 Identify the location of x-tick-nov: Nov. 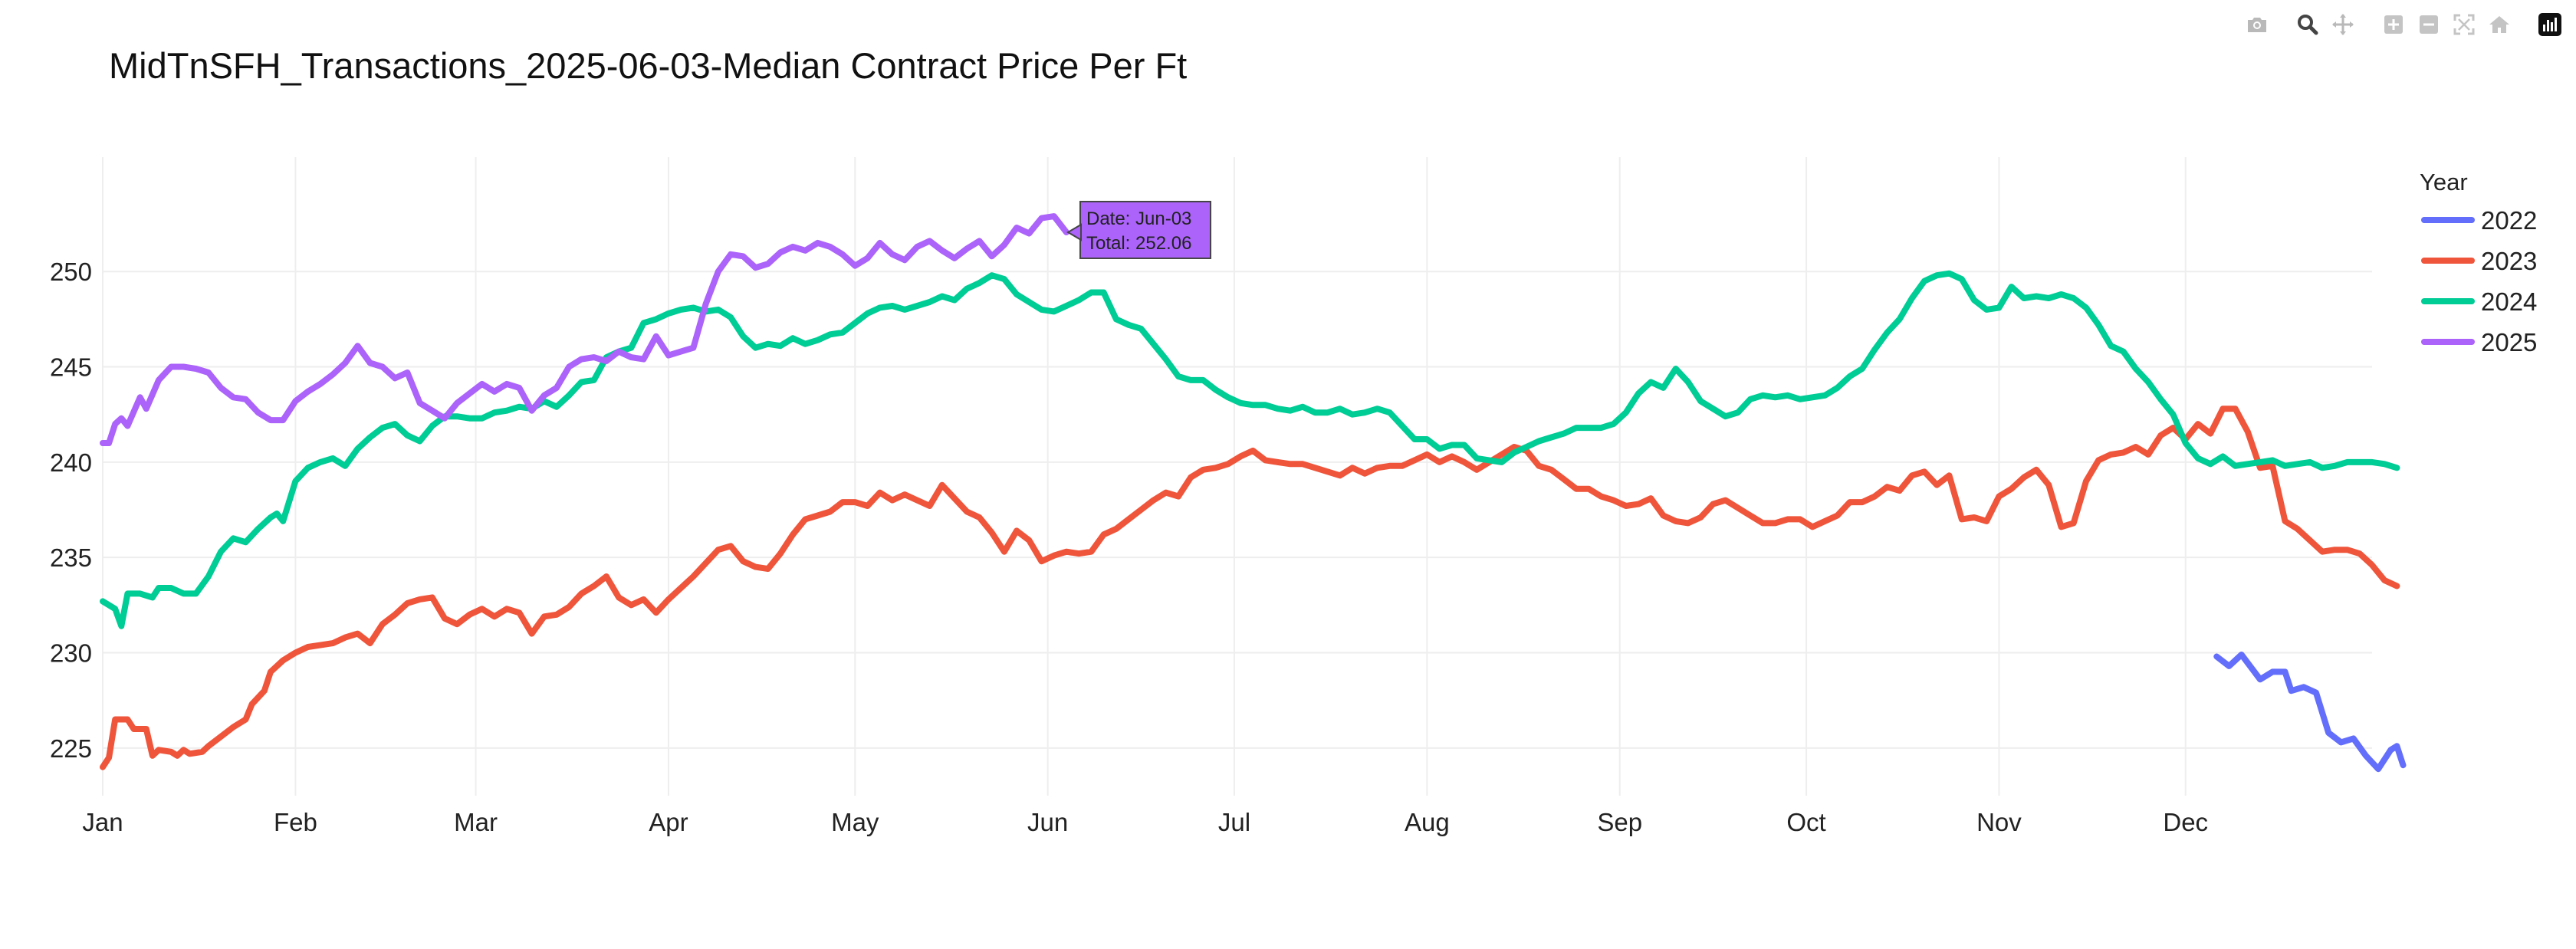
(1999, 822).